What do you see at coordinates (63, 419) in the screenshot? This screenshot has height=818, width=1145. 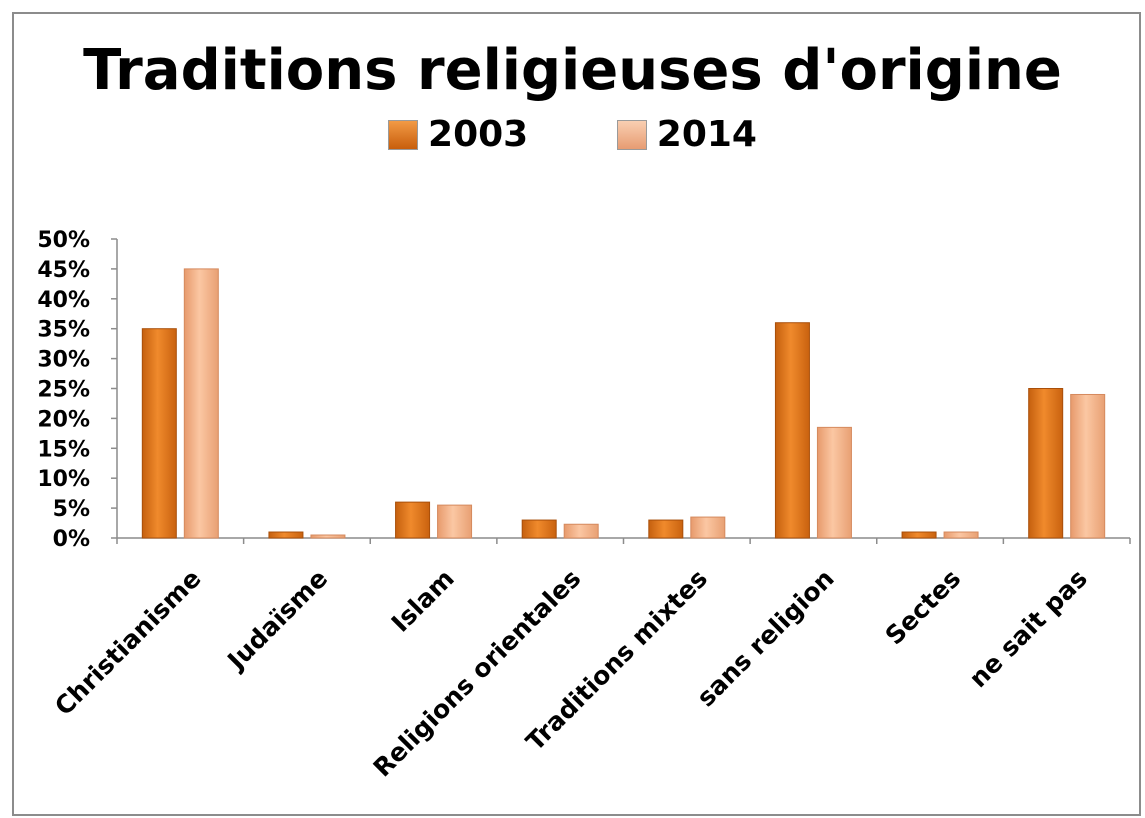 I see `y-tick-label: 20%` at bounding box center [63, 419].